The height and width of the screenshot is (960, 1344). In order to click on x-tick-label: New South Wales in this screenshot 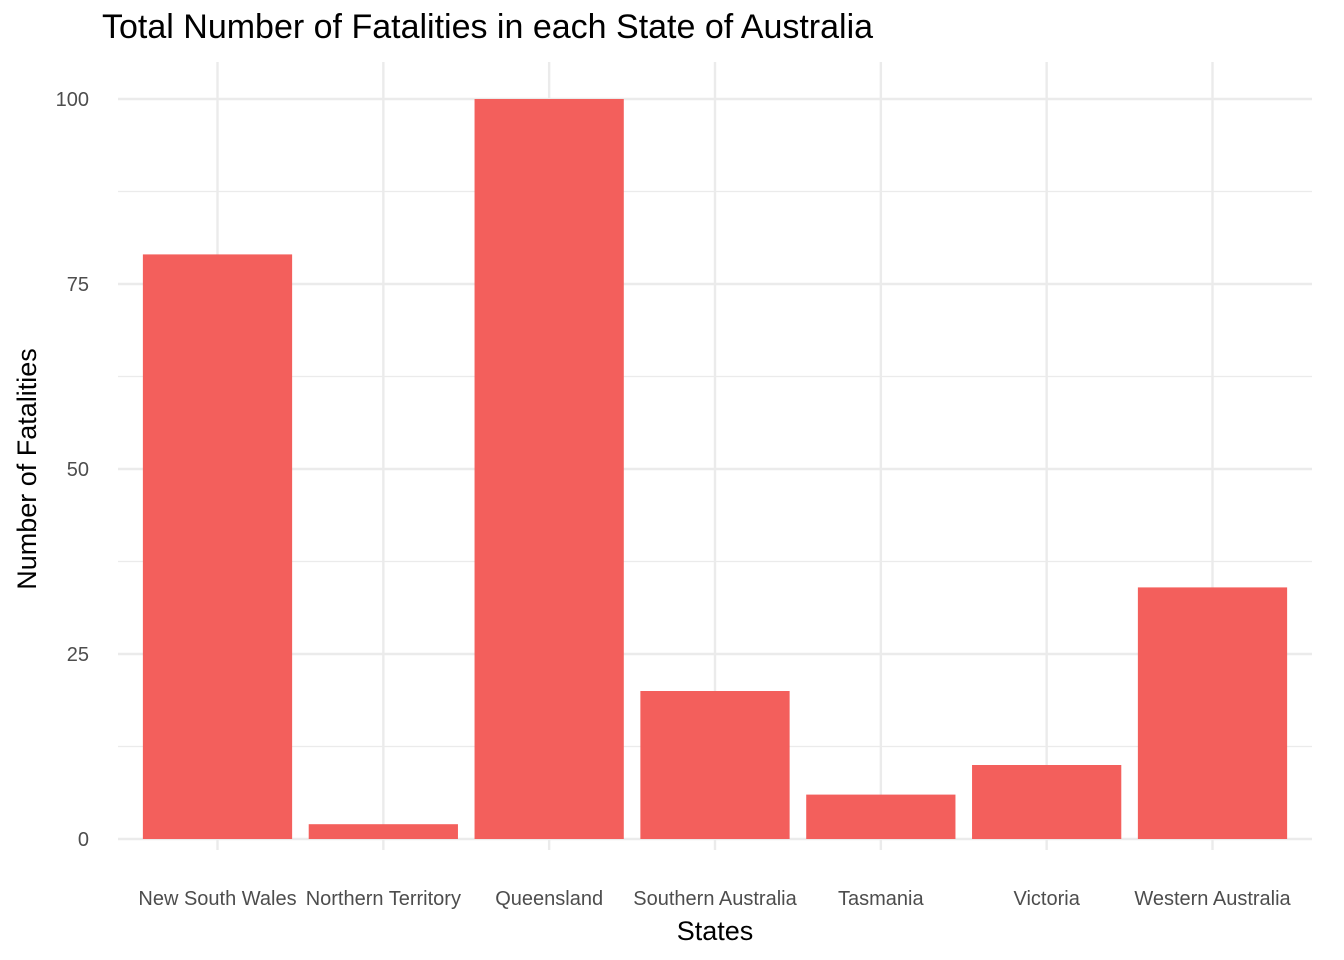, I will do `click(217, 899)`.